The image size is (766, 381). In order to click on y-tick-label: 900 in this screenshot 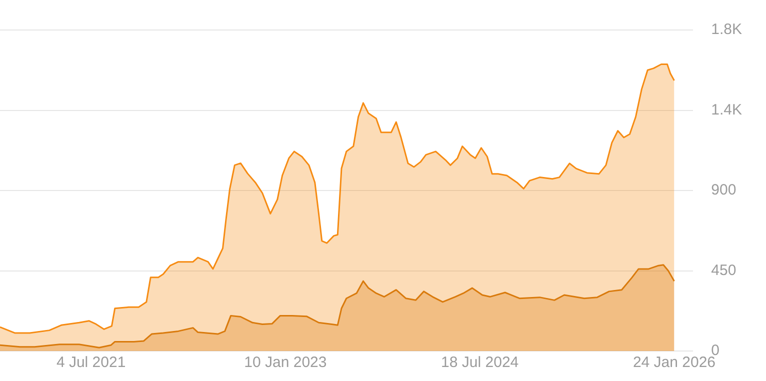, I will do `click(723, 190)`.